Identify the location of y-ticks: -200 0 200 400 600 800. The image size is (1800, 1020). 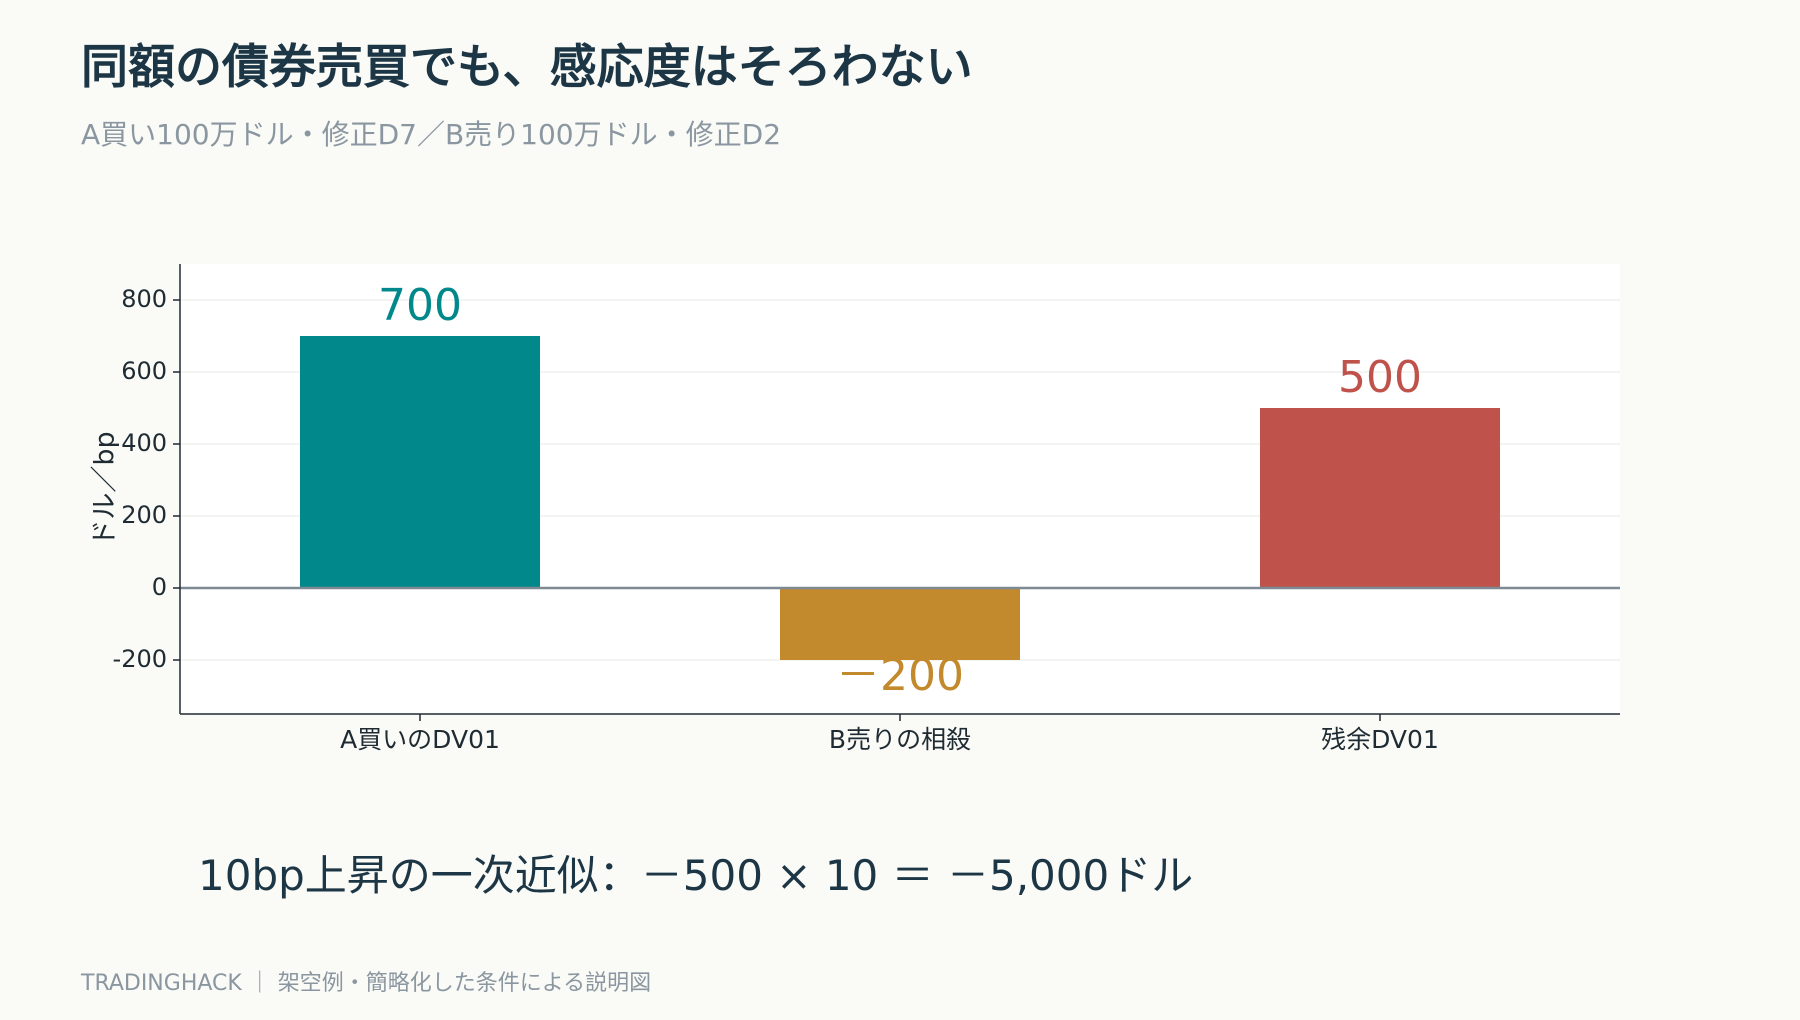
(146, 479).